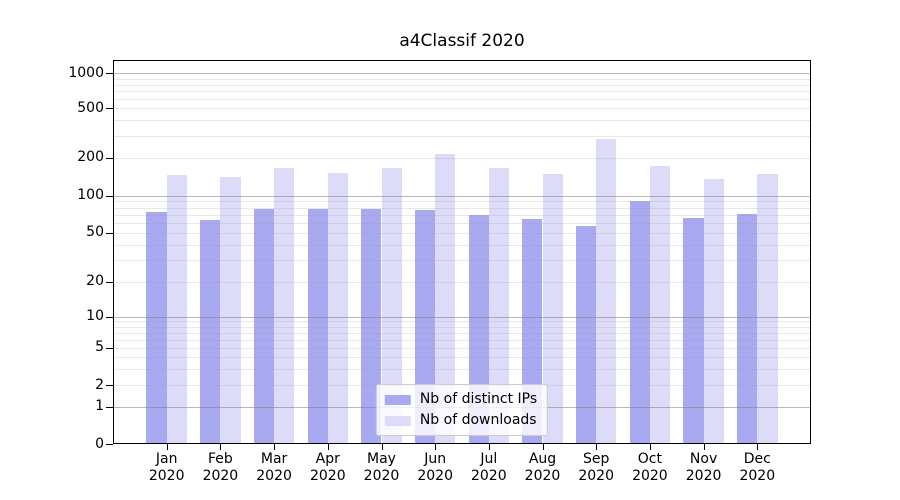 The image size is (900, 500). What do you see at coordinates (543, 447) in the screenshot?
I see `x-tick-mark-aug` at bounding box center [543, 447].